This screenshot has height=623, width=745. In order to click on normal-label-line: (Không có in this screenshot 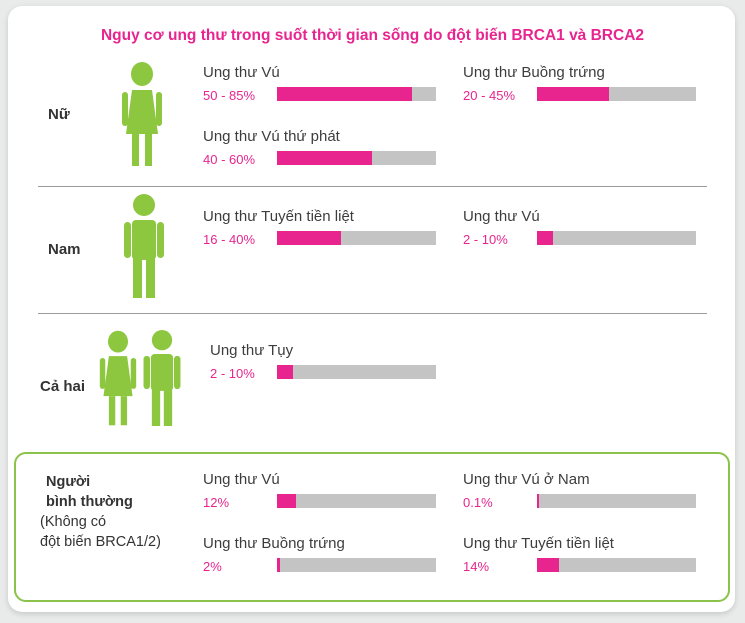, I will do `click(73, 522)`.